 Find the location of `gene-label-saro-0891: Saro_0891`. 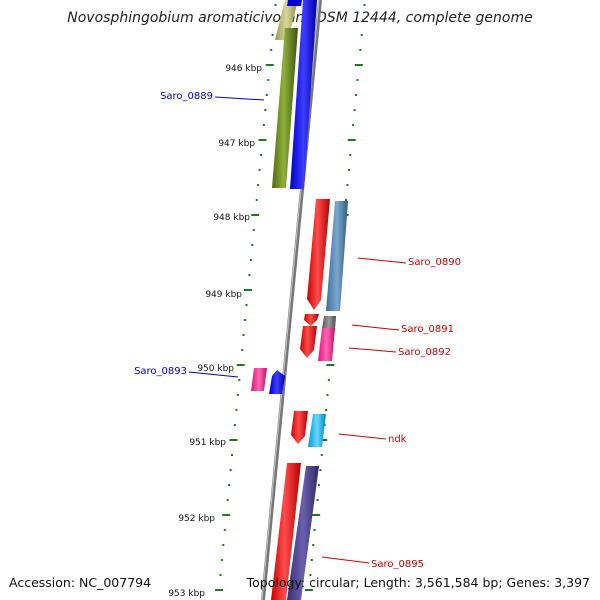

gene-label-saro-0891: Saro_0891 is located at coordinates (427, 329).